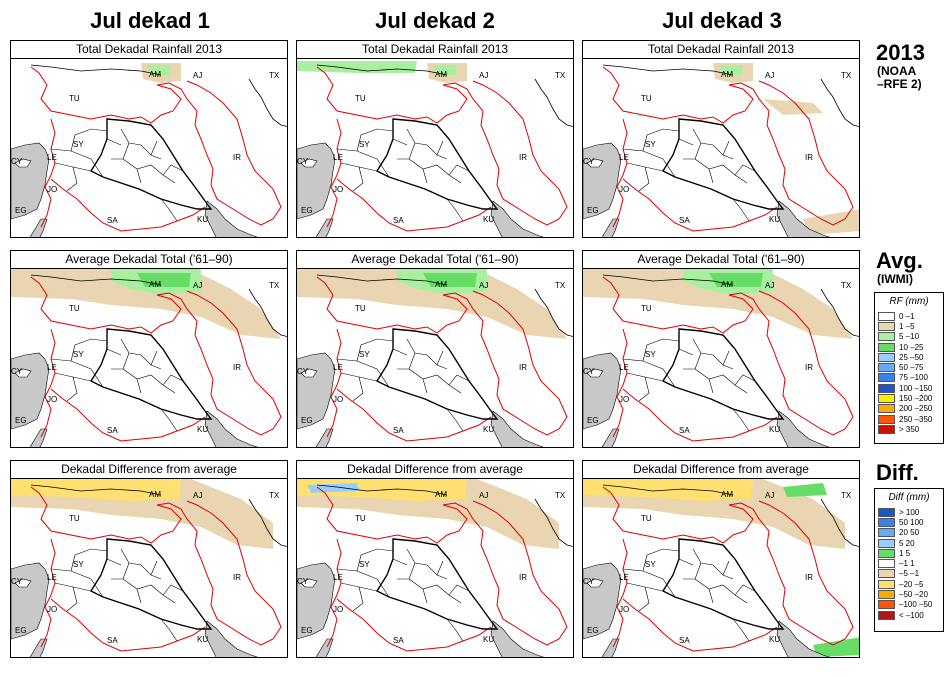 The image size is (950, 677). I want to click on difference-legend-row: –20 –5, so click(909, 584).